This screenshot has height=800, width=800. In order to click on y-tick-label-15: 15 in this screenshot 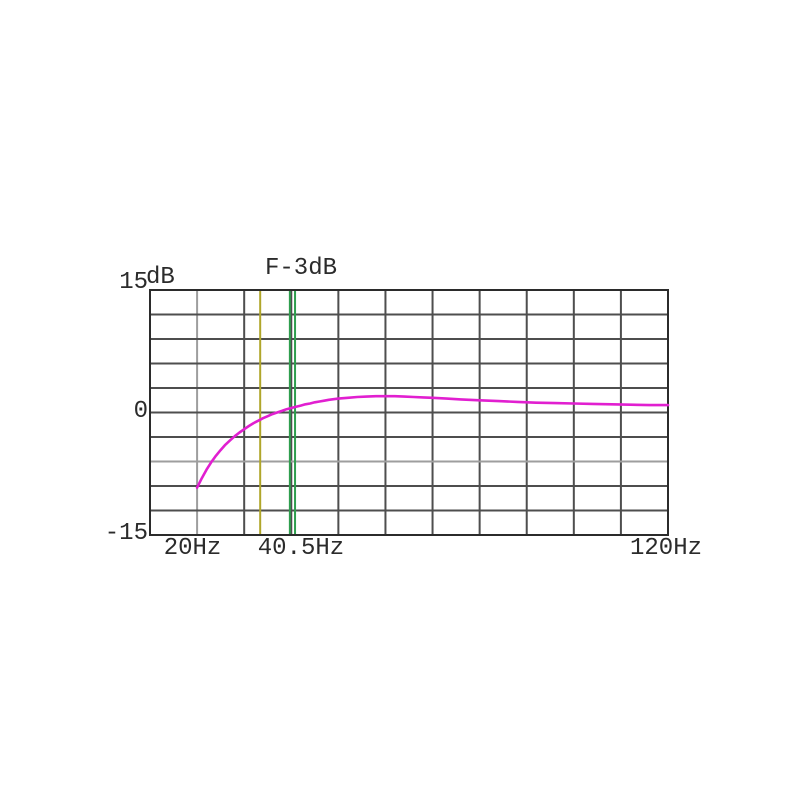, I will do `click(133, 282)`.